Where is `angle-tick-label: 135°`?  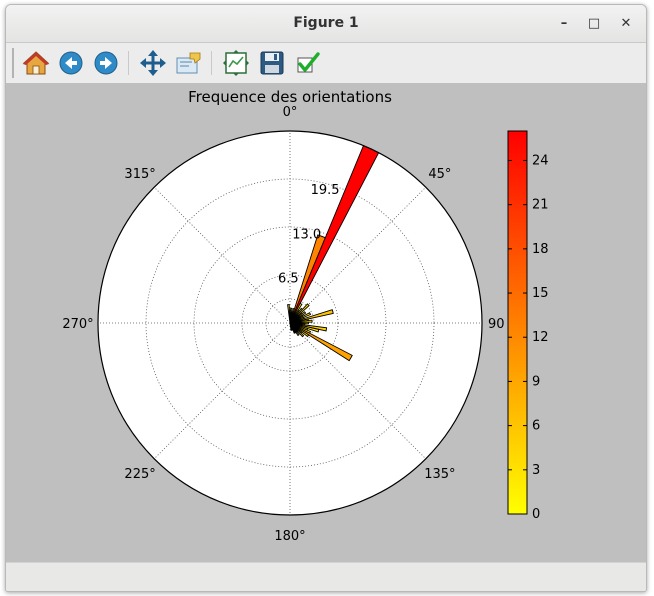
angle-tick-label: 135° is located at coordinates (439, 474).